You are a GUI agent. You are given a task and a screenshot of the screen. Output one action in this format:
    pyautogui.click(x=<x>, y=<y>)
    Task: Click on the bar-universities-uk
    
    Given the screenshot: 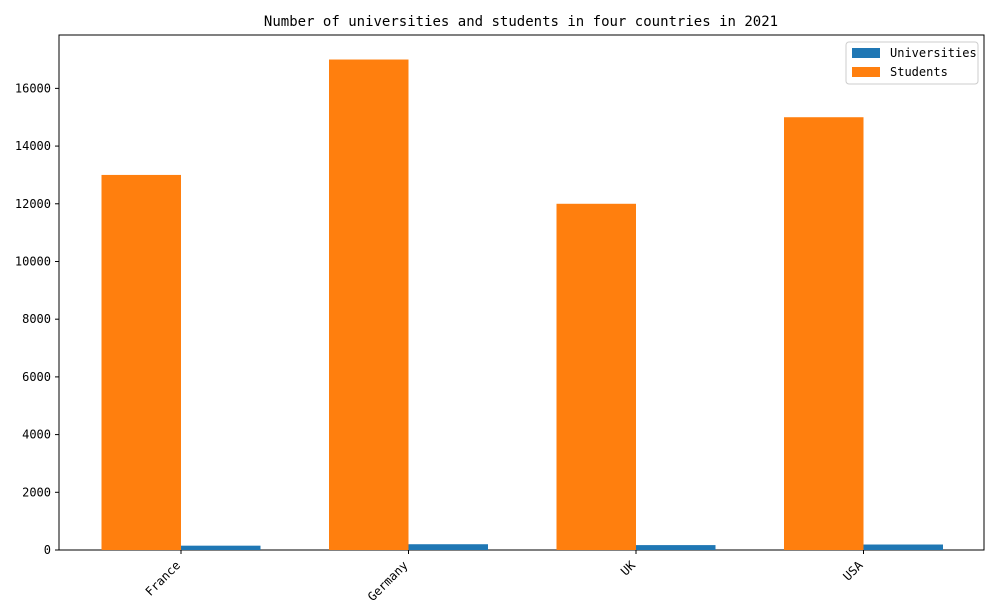 What is the action you would take?
    pyautogui.click(x=676, y=547)
    